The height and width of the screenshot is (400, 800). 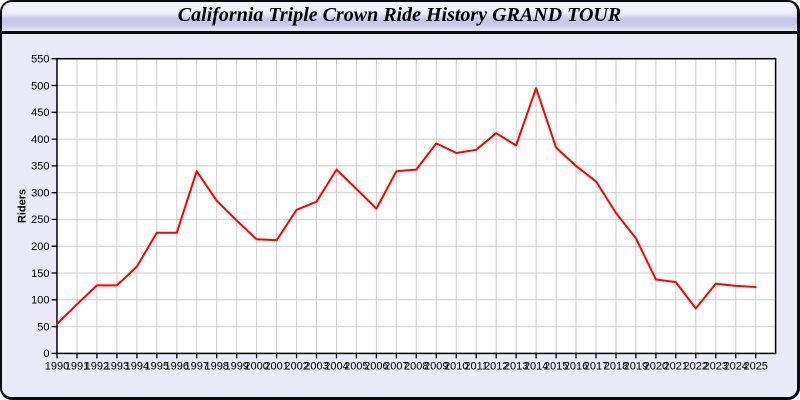 What do you see at coordinates (356, 367) in the screenshot?
I see `svg-text: 2005` at bounding box center [356, 367].